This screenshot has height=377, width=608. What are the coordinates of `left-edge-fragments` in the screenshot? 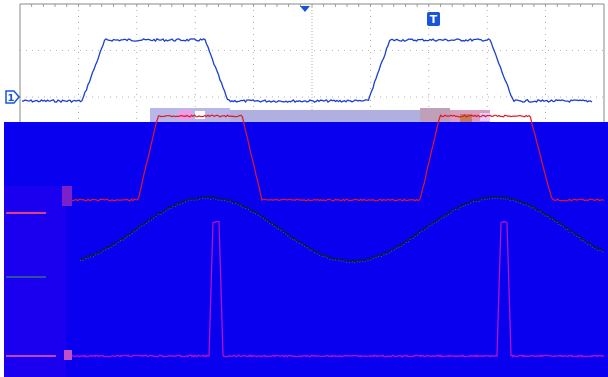 It's located at (39, 273).